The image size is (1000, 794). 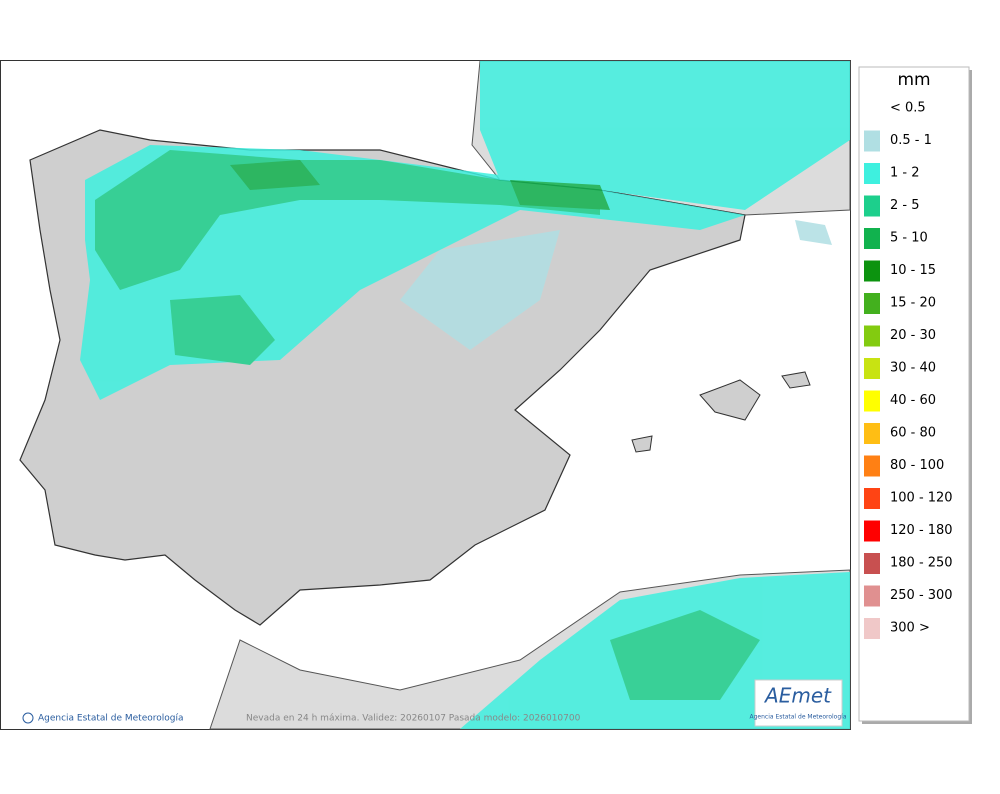 I want to click on legend-label: 40 - 60, so click(x=913, y=400).